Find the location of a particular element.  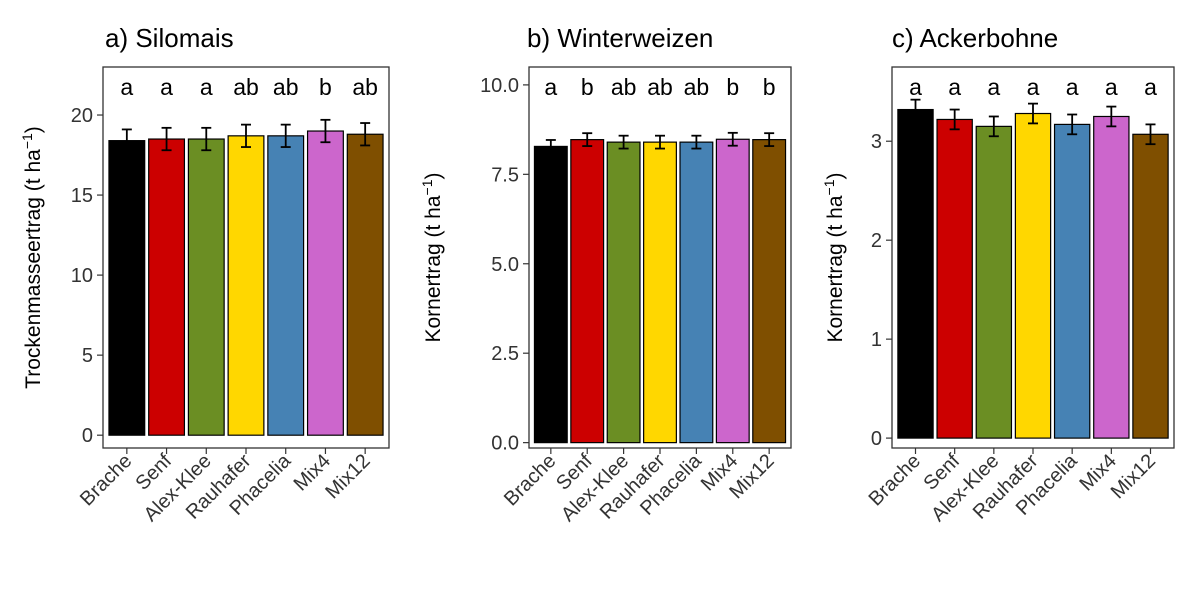

panel-title: a) Silomais is located at coordinates (169, 38).